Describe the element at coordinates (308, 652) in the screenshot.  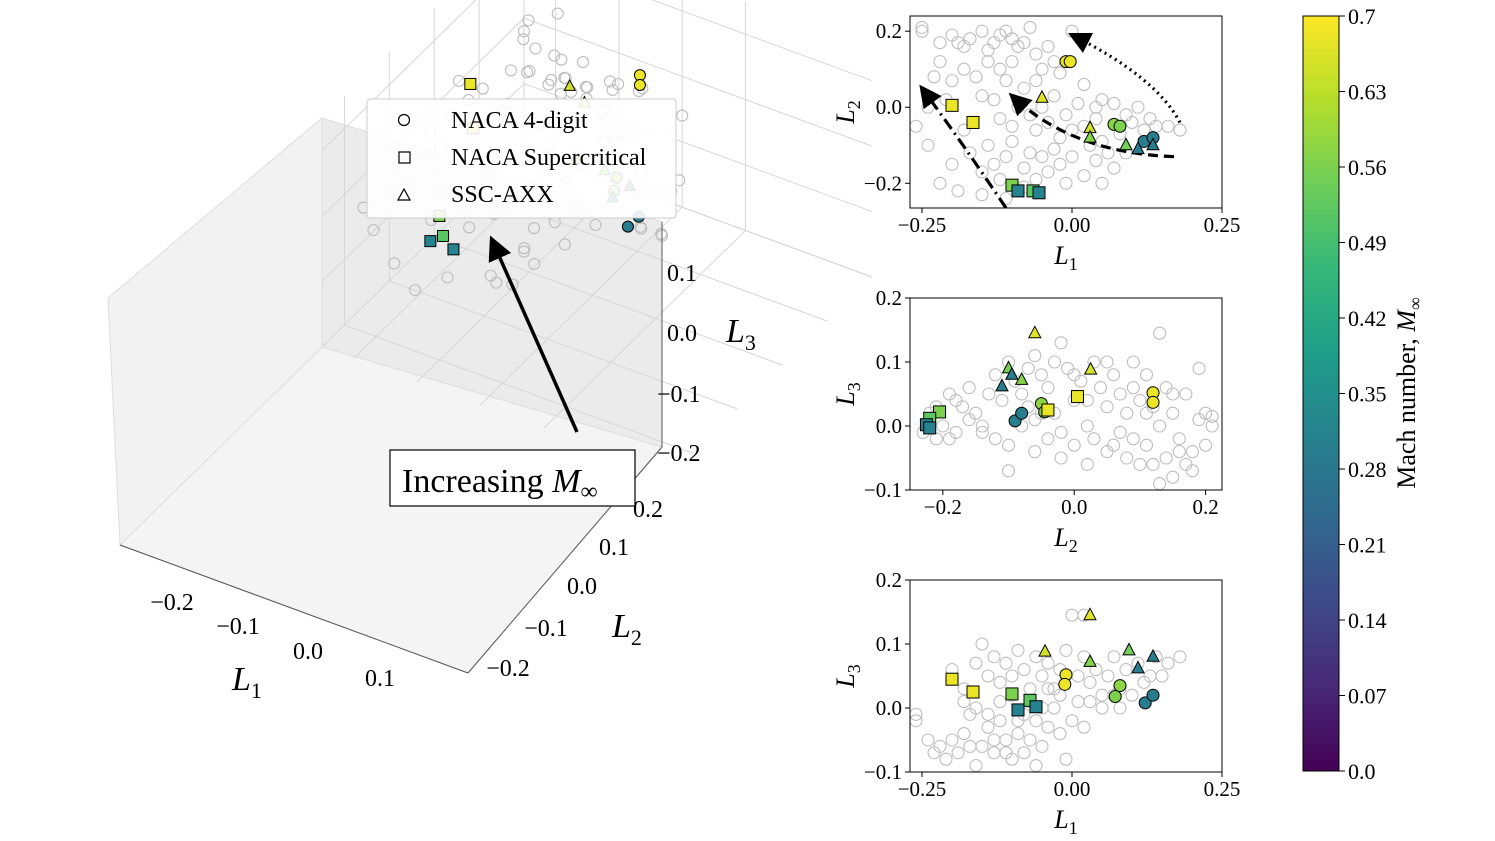
I see `tick-3d-x: 0.0` at that location.